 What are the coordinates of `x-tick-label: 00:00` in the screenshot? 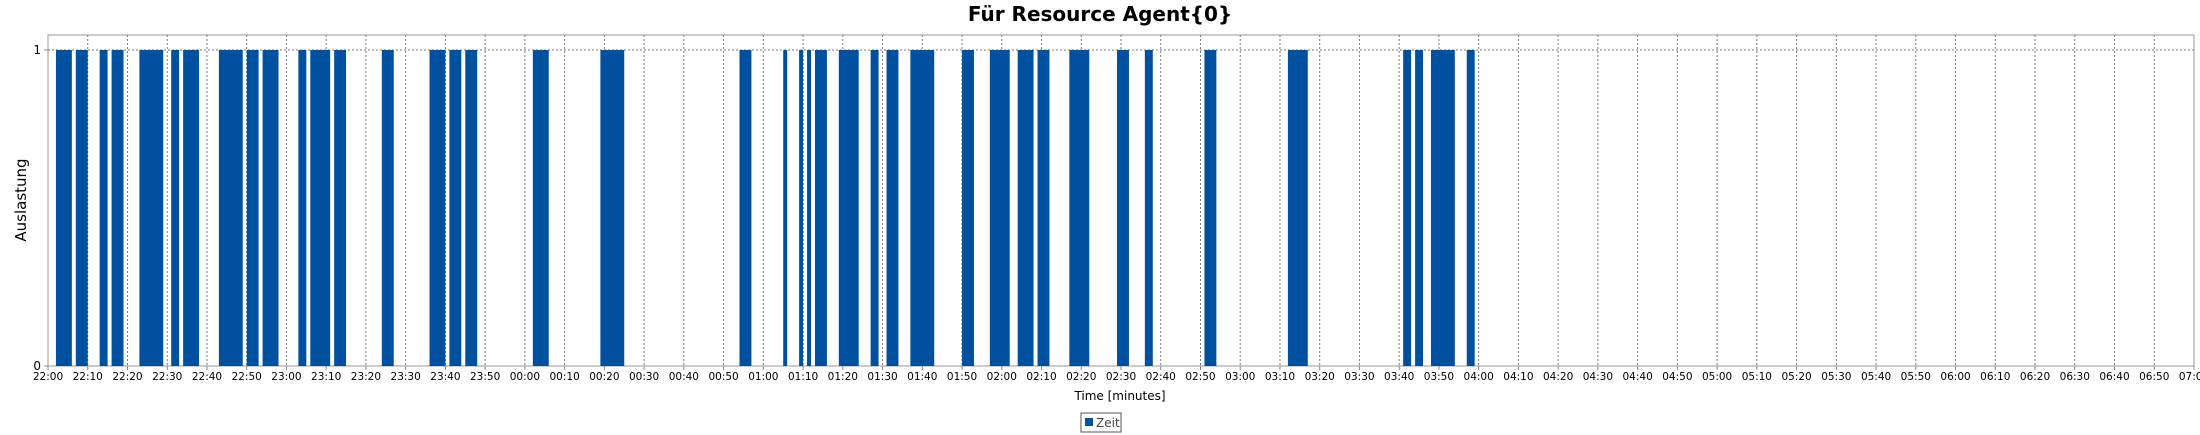 It's located at (525, 377).